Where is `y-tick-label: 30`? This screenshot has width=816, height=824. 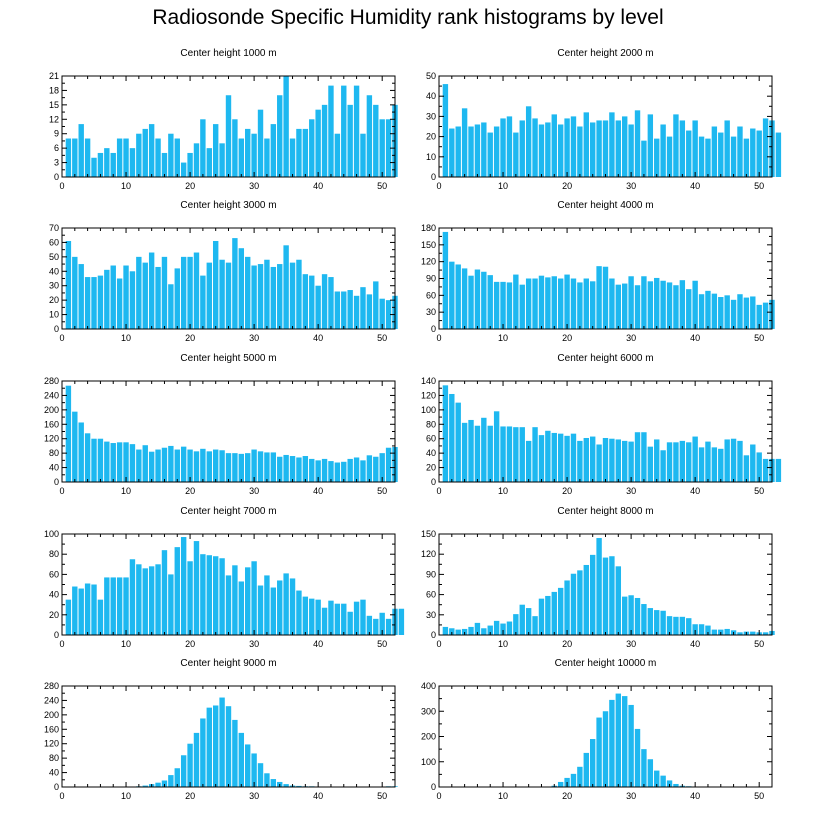 y-tick-label: 30 is located at coordinates (54, 286).